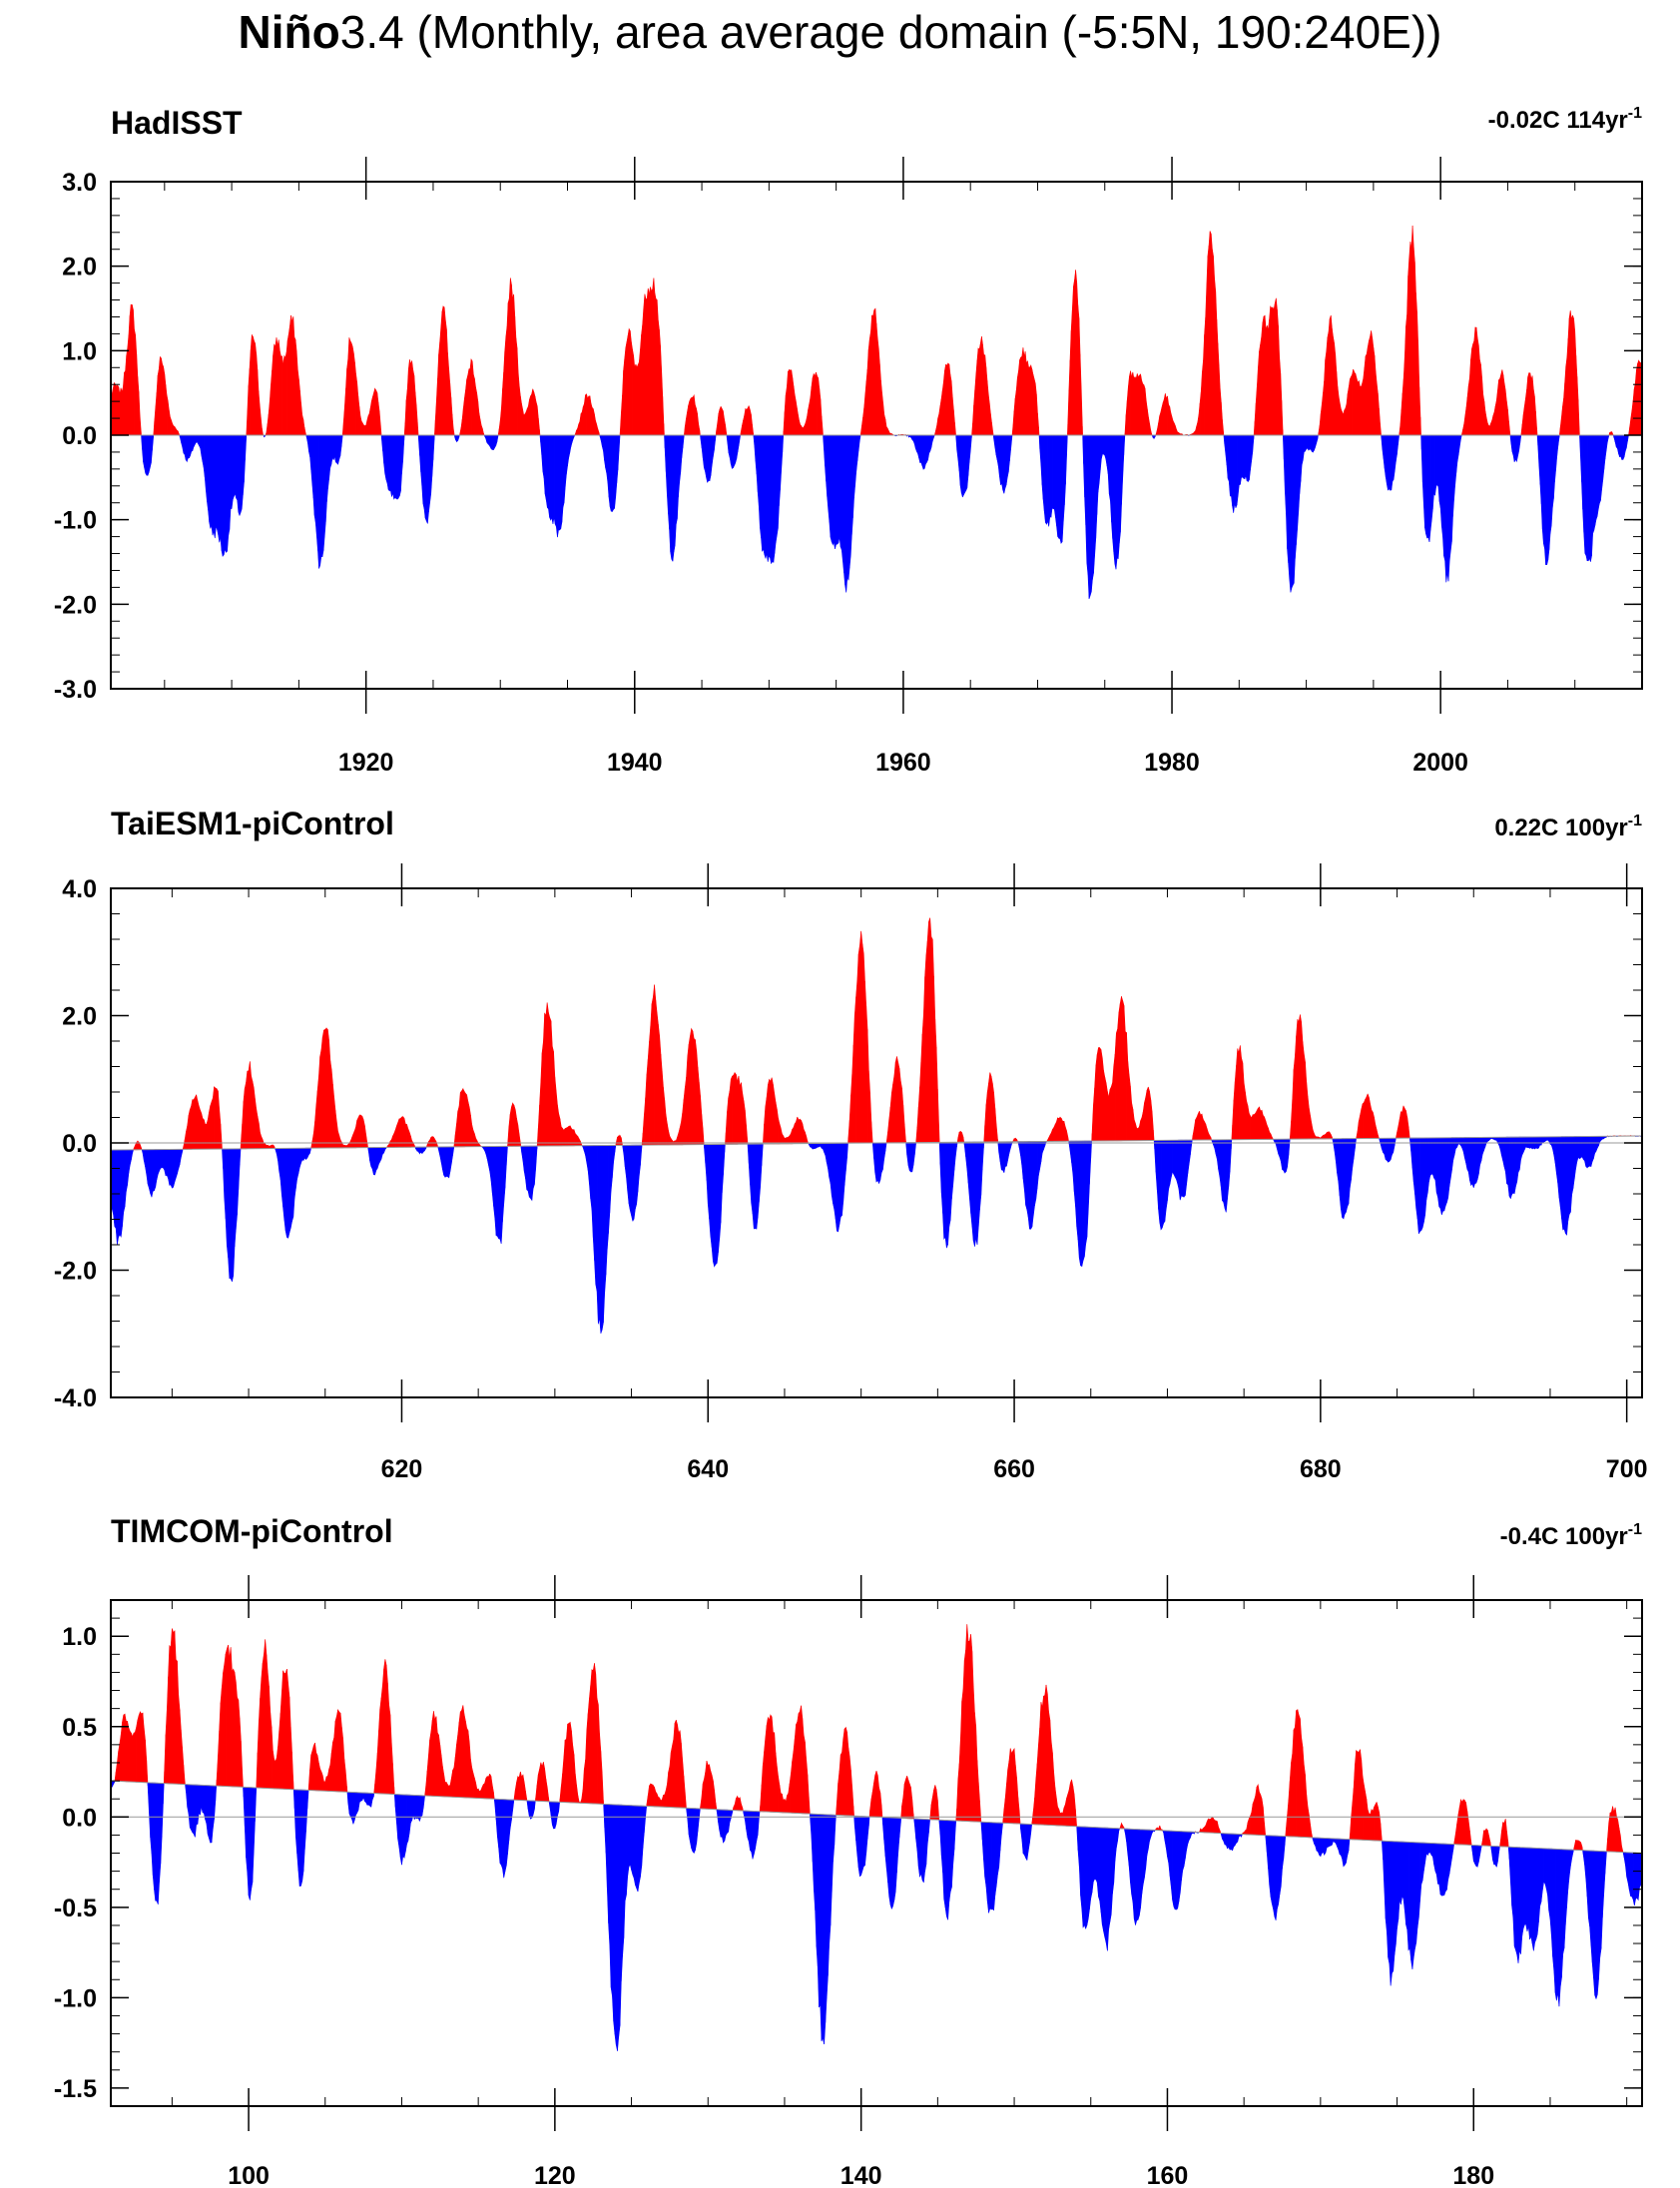 The width and height of the screenshot is (1680, 2188). I want to click on y-tick-label: 4.0, so click(79, 889).